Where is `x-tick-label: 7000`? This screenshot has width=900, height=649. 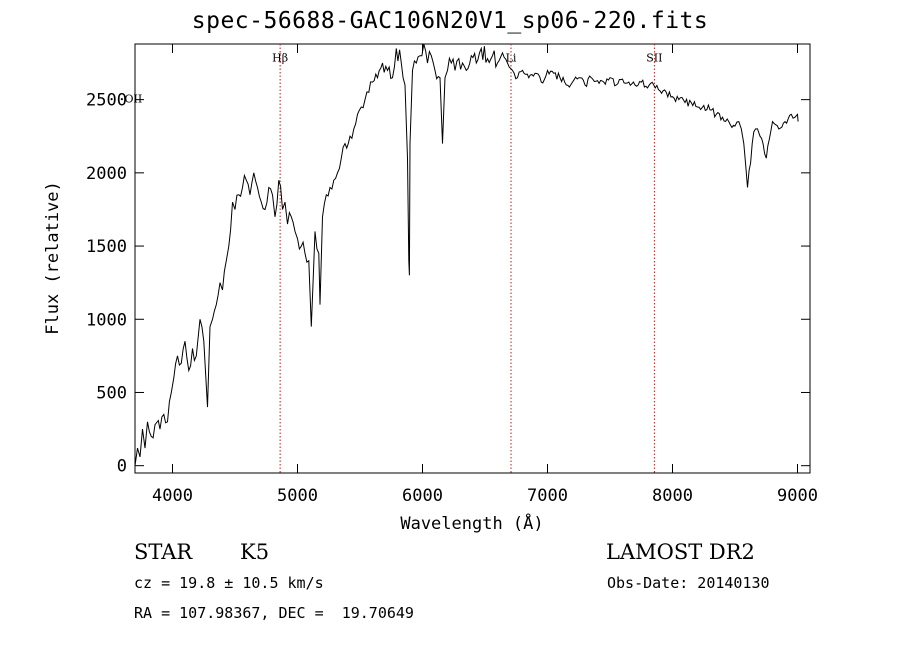 x-tick-label: 7000 is located at coordinates (547, 496).